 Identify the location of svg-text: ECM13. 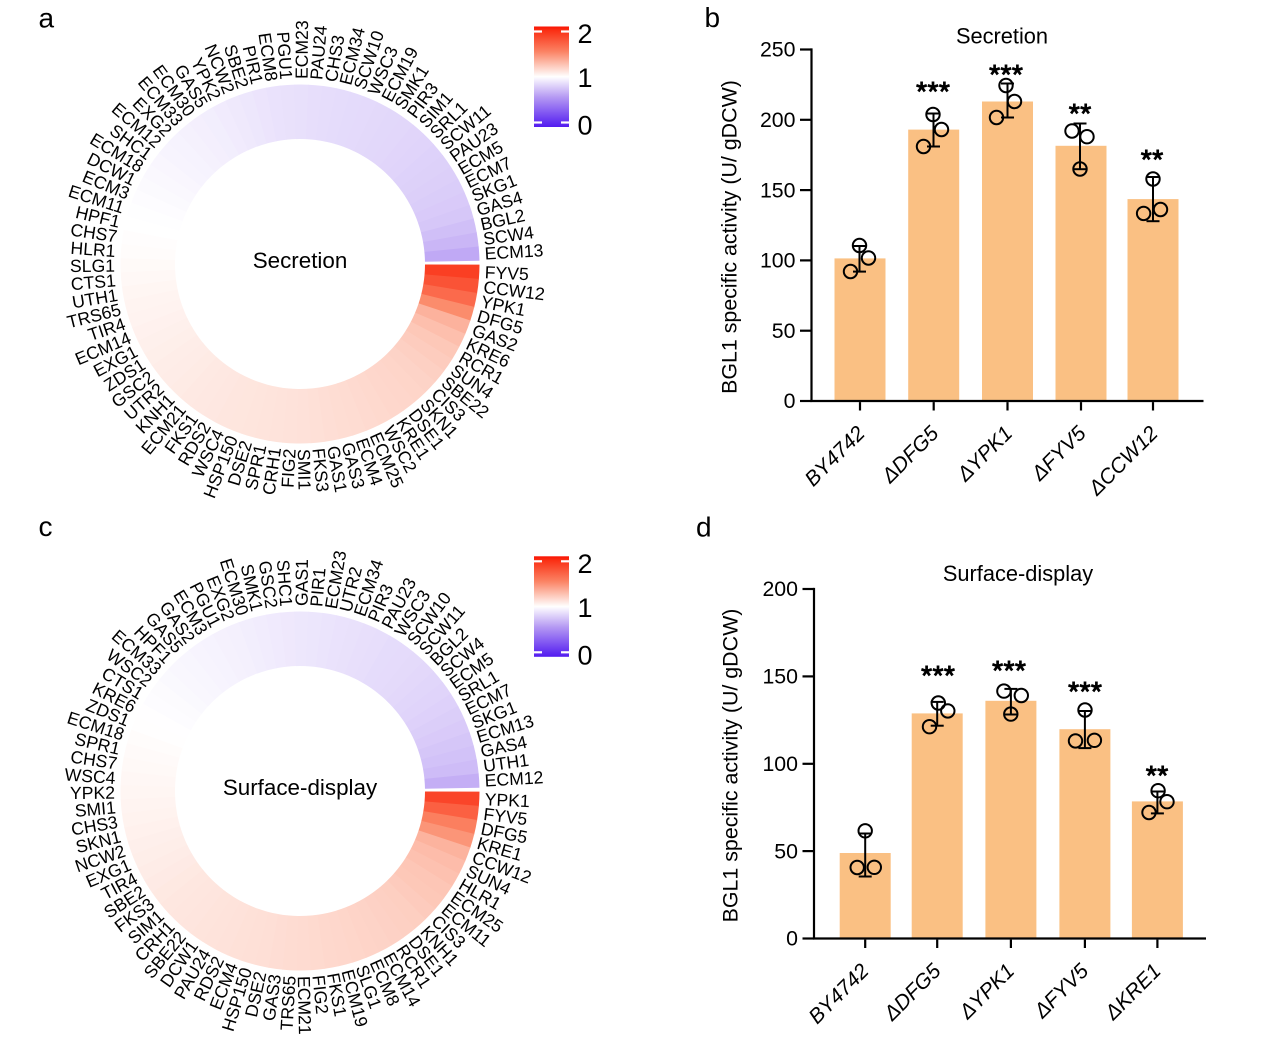
(514, 251).